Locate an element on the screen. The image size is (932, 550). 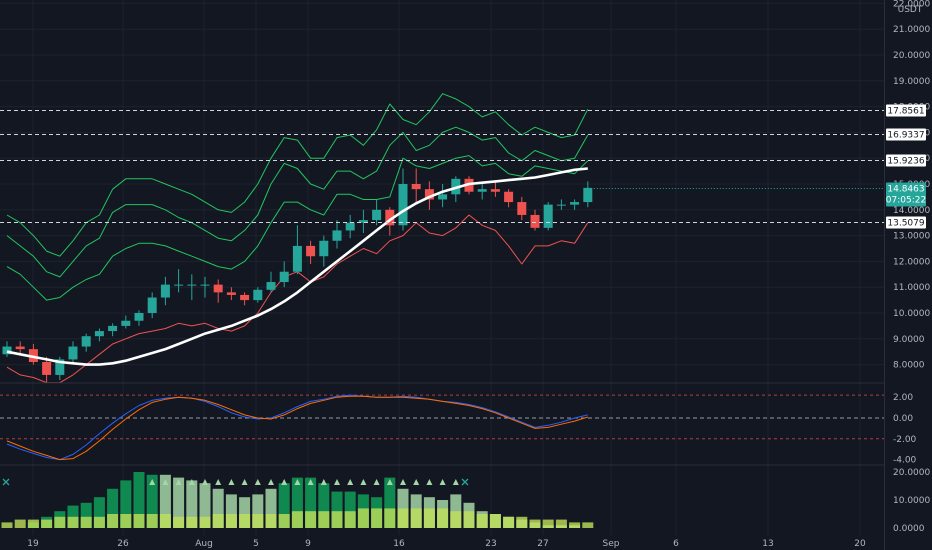
price-level-tag-label: 17.8561 is located at coordinates (905, 112).